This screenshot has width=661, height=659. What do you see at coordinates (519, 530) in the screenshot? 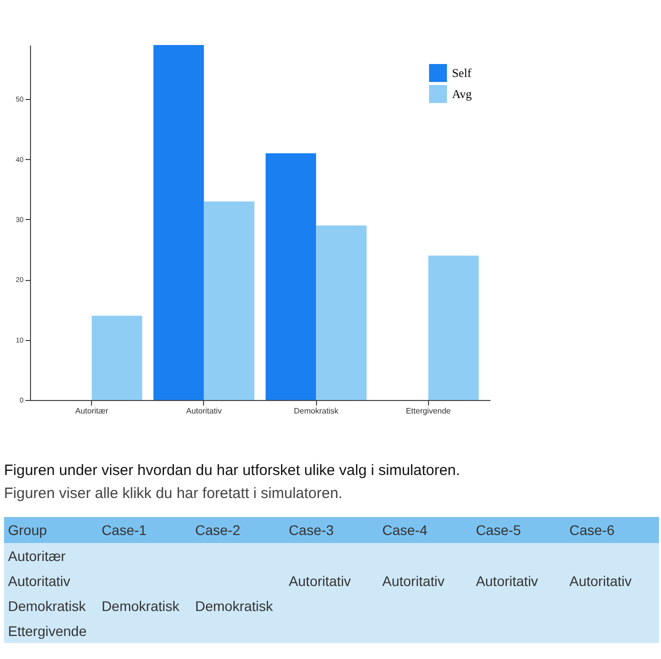
I see `category-label: Case-5` at bounding box center [519, 530].